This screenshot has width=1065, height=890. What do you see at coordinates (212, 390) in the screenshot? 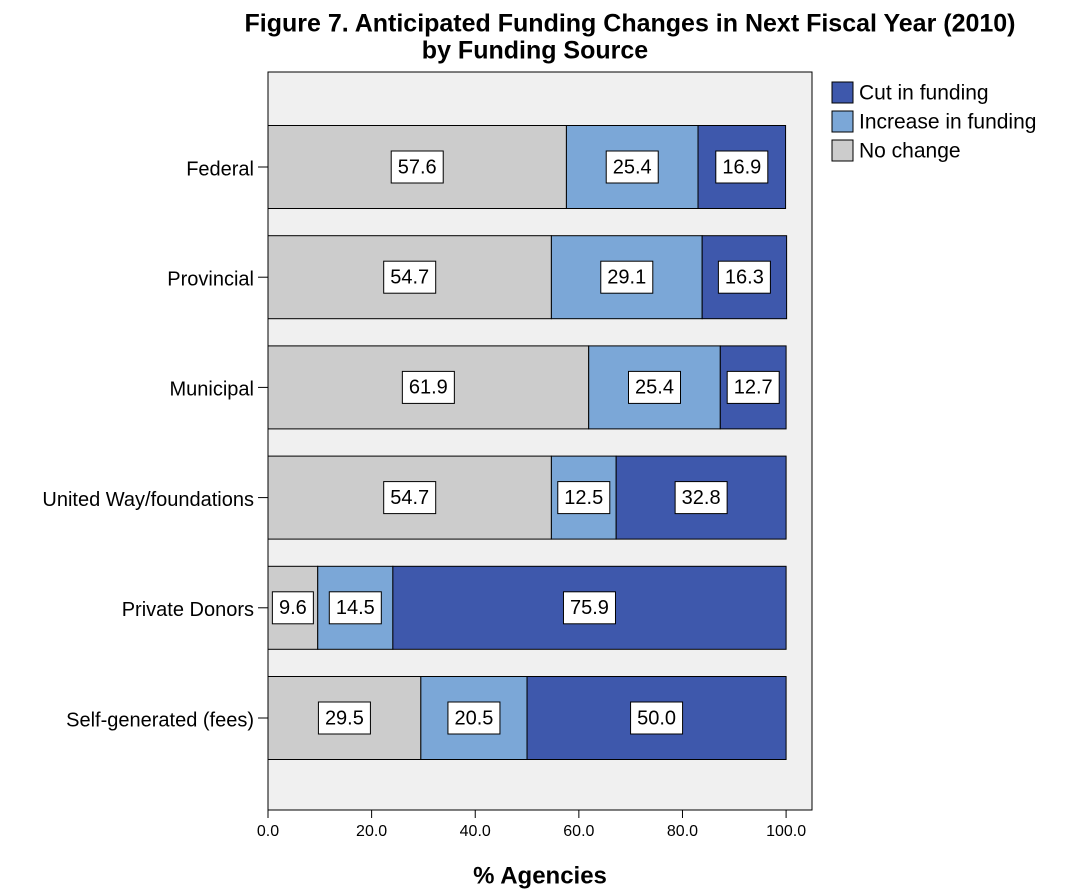
I see `y-tick-label: Municipal` at bounding box center [212, 390].